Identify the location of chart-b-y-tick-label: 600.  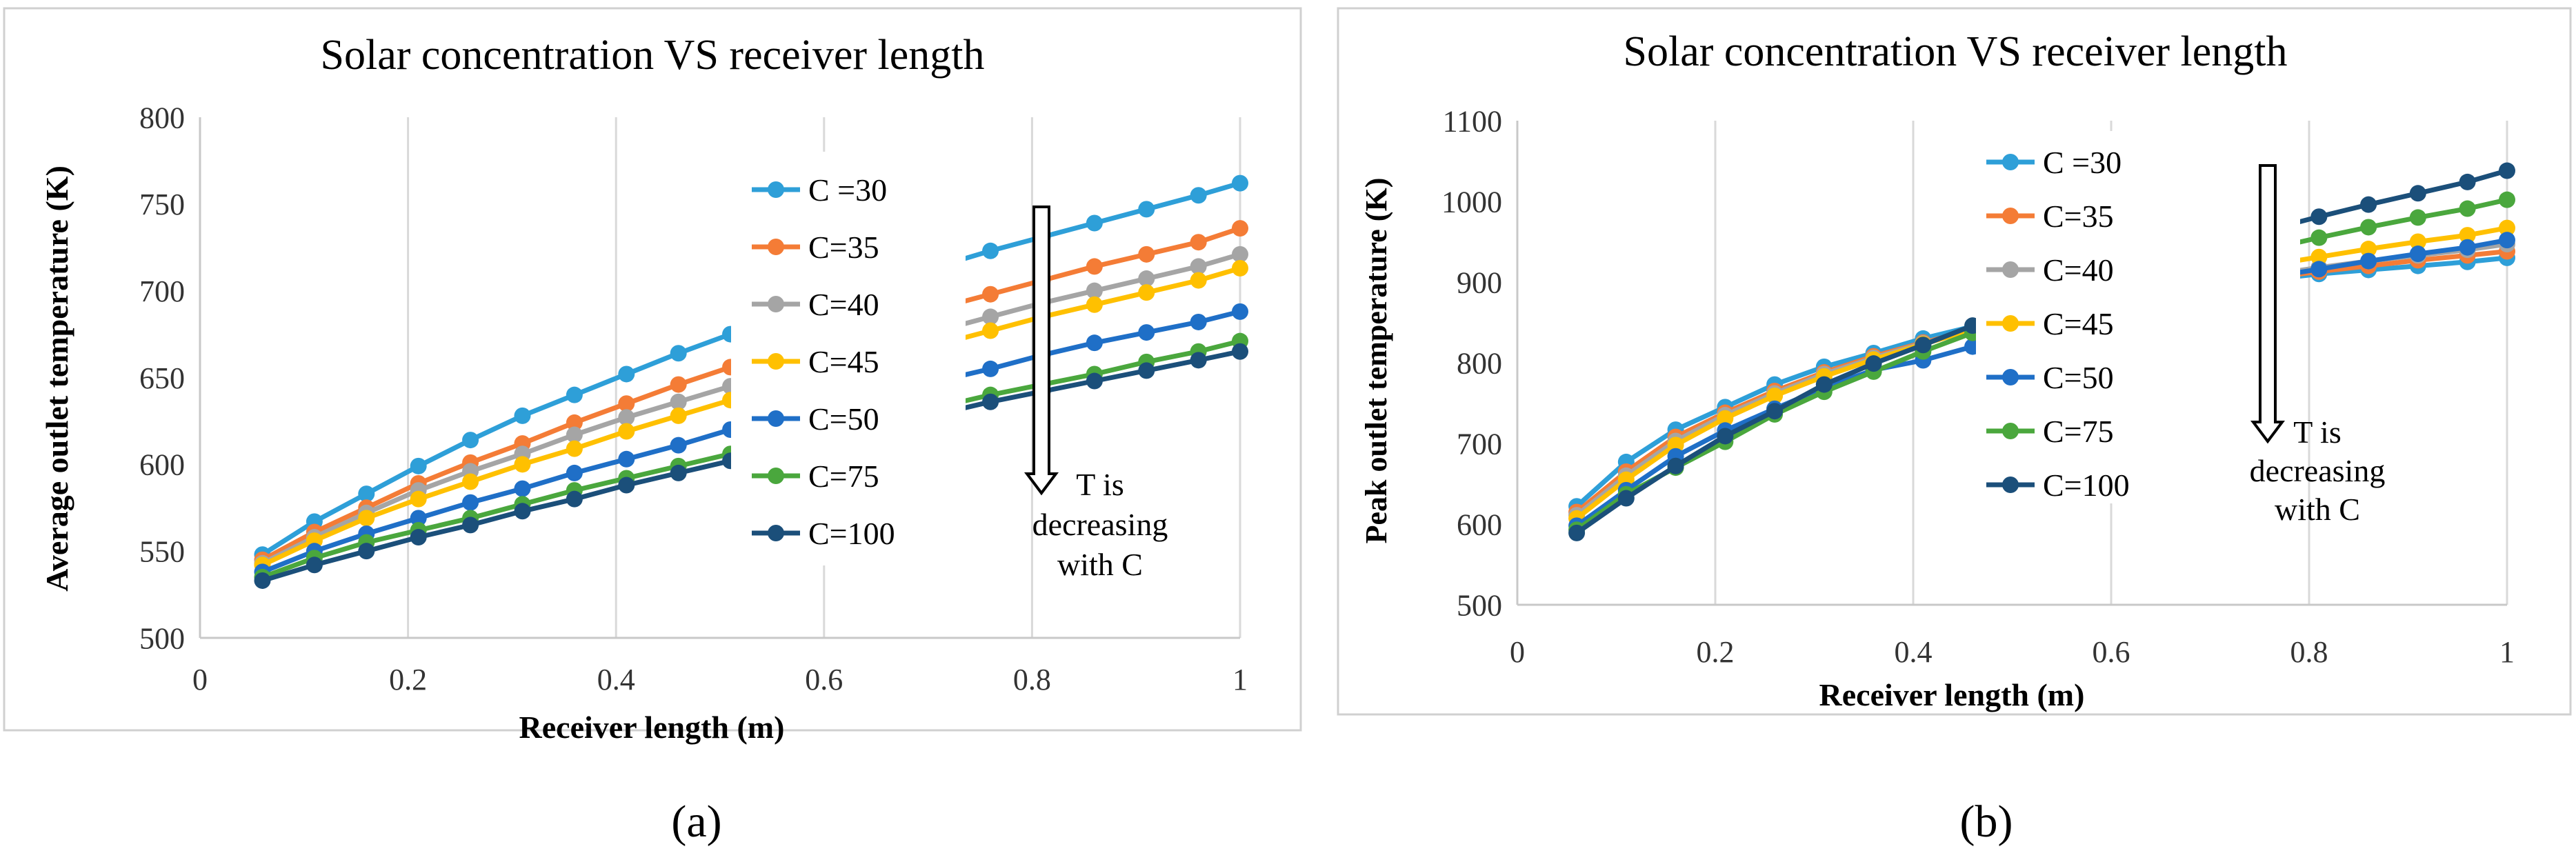
(1479, 524).